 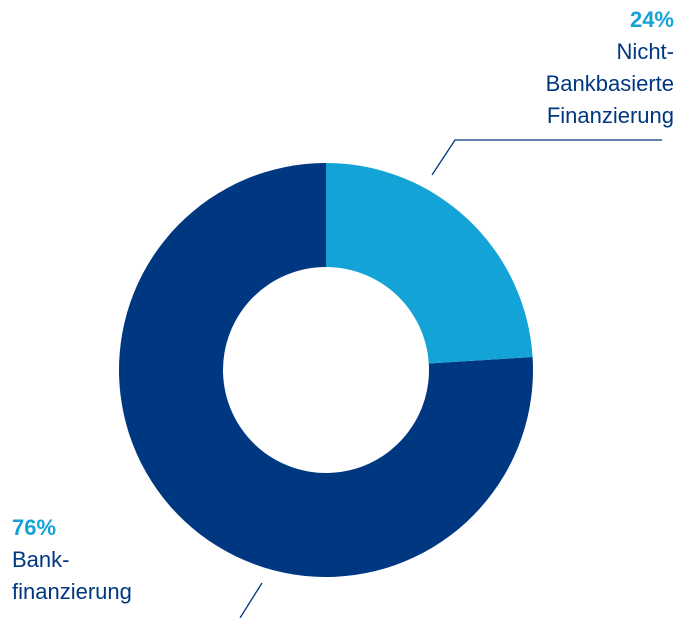 I want to click on slice-label: 76% Bank-finanzierung, so click(x=92, y=560).